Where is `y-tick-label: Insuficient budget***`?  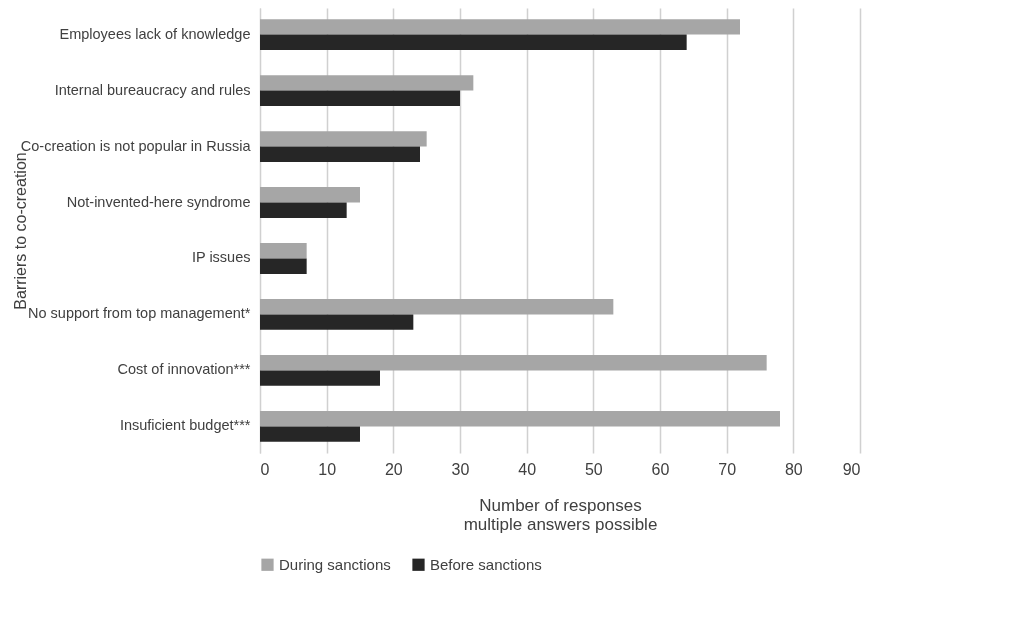
y-tick-label: Insuficient budget*** is located at coordinates (185, 425).